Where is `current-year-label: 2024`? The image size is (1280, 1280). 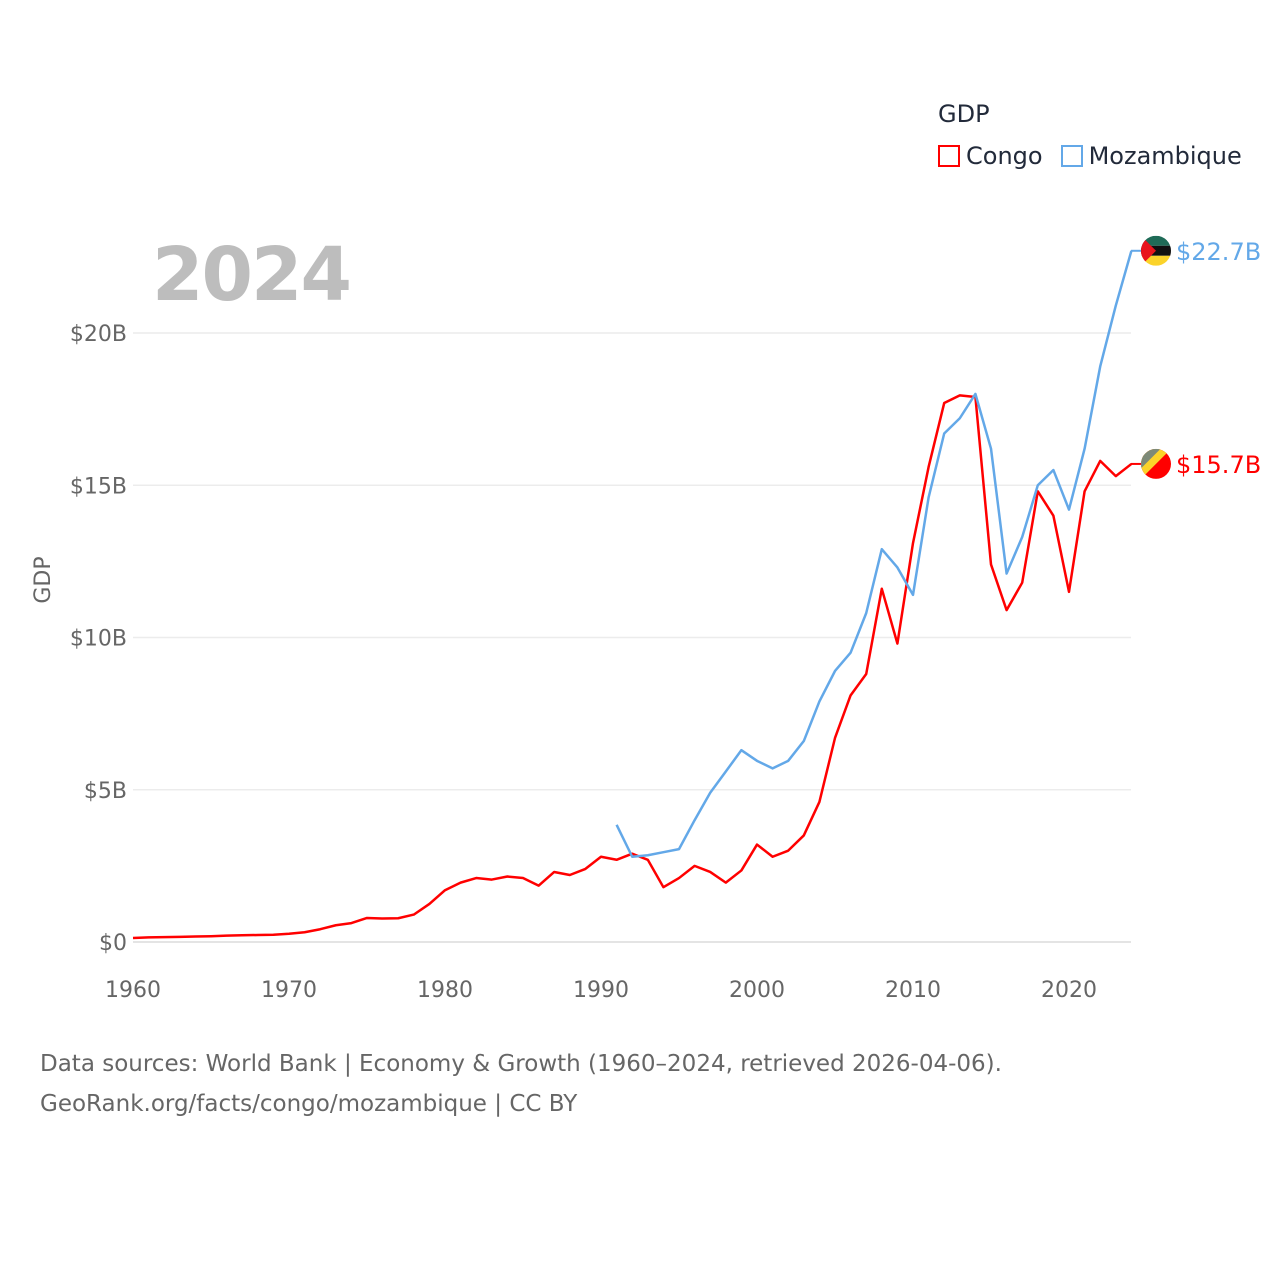 current-year-label: 2024 is located at coordinates (252, 275).